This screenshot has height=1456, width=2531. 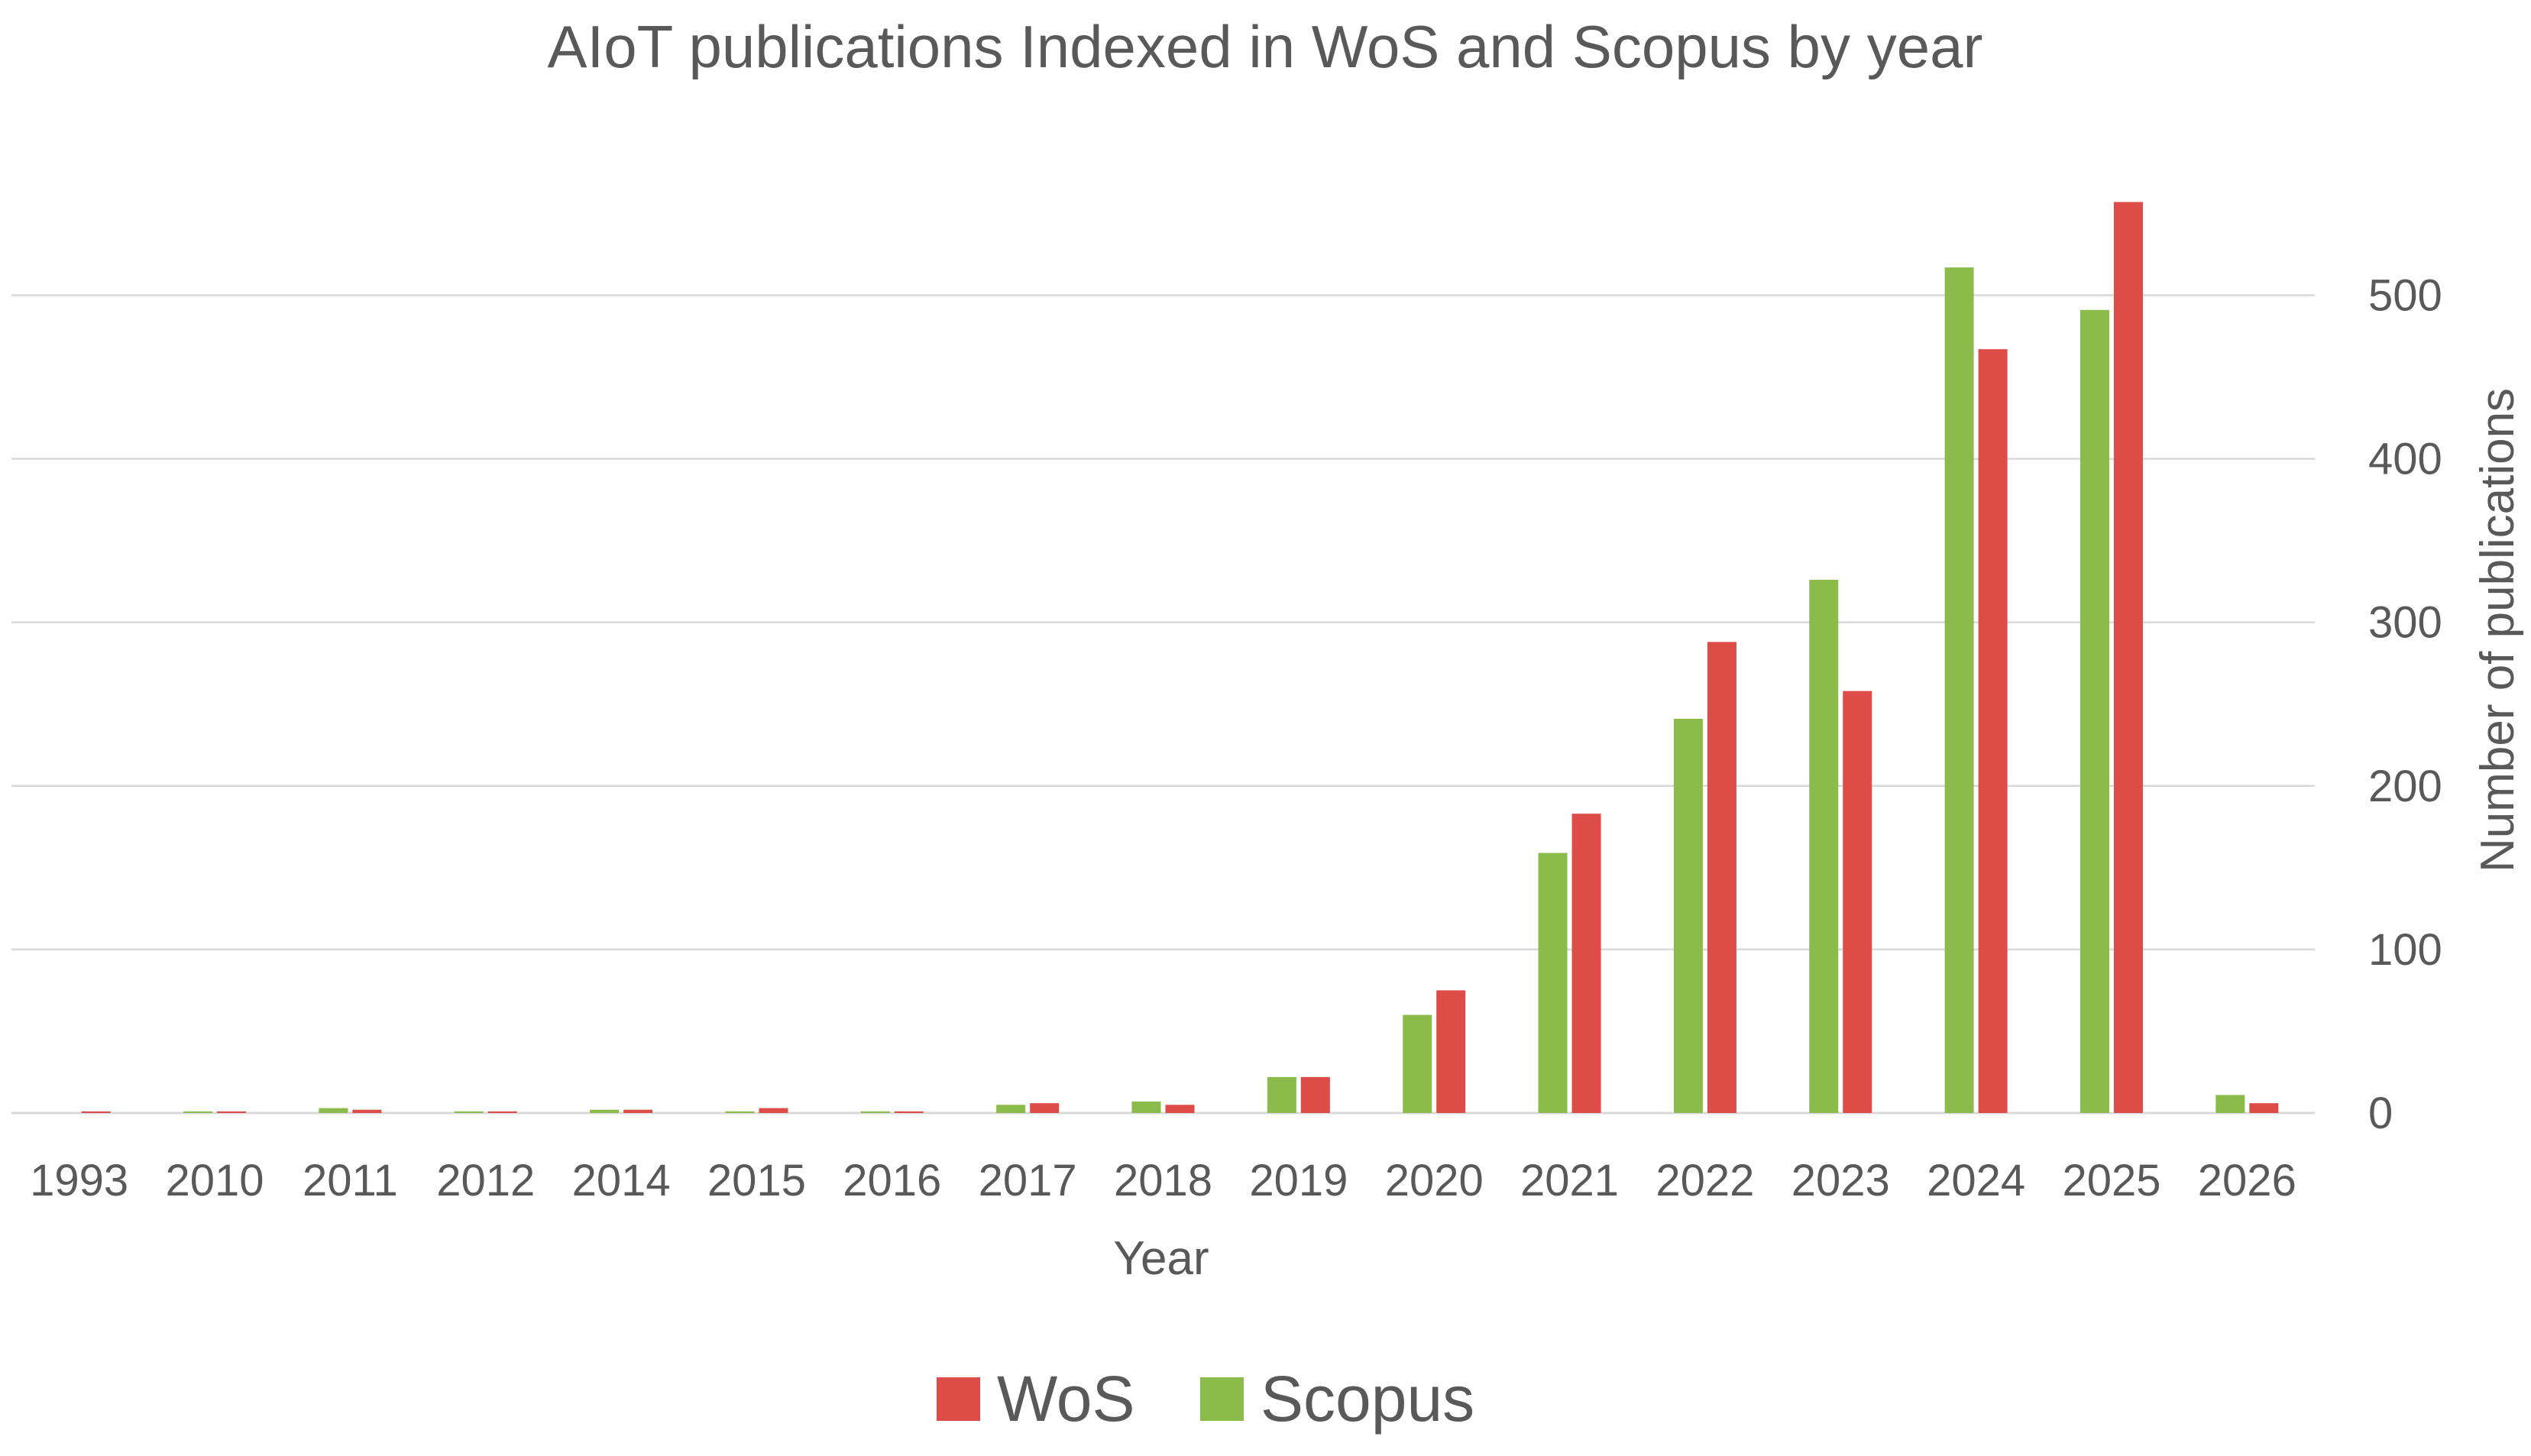 What do you see at coordinates (1045, 1108) in the screenshot?
I see `bar-wos-2017` at bounding box center [1045, 1108].